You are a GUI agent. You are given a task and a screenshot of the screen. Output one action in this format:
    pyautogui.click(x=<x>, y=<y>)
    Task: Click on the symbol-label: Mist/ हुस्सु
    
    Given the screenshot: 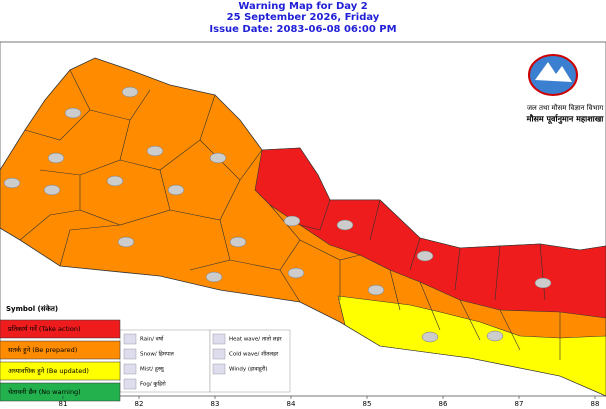 What is the action you would take?
    pyautogui.click(x=152, y=370)
    